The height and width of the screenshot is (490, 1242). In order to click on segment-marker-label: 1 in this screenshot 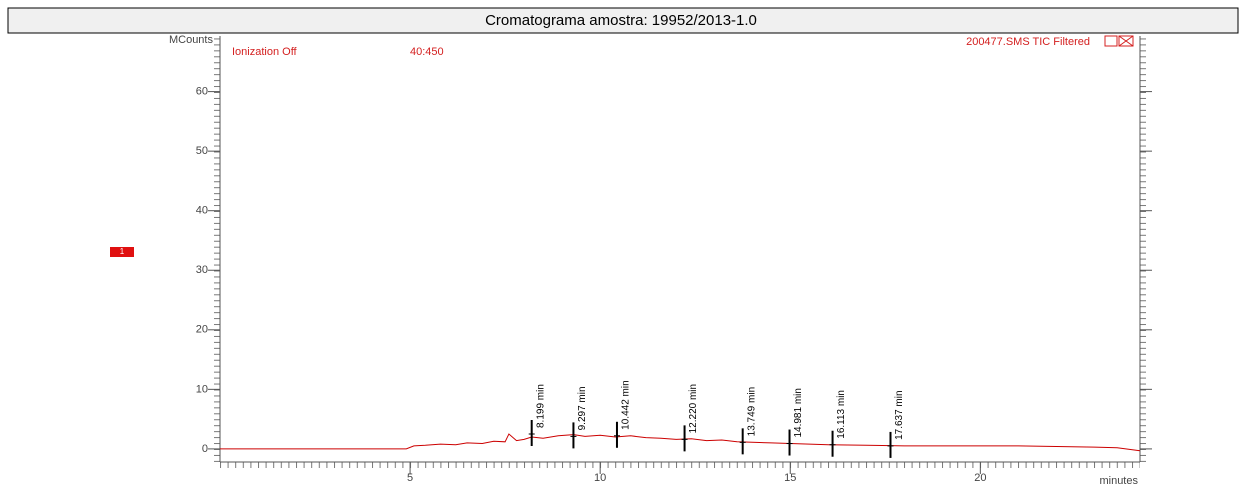, I will do `click(122, 251)`.